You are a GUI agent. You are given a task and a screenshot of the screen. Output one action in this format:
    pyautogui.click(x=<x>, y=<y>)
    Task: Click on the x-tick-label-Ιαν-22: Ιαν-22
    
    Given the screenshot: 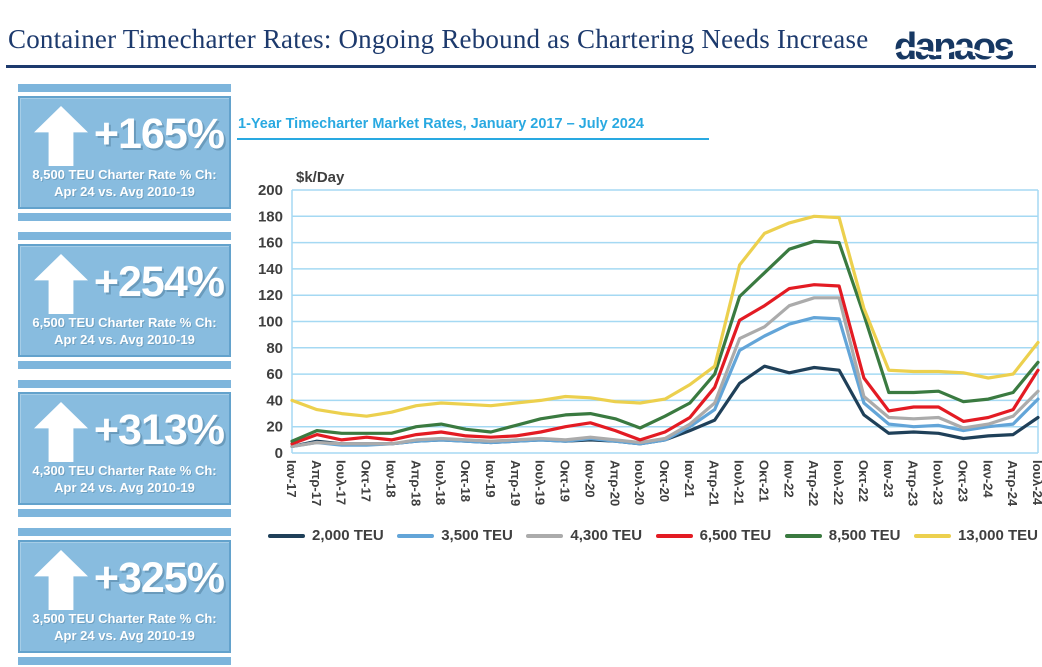 What is the action you would take?
    pyautogui.click(x=788, y=479)
    